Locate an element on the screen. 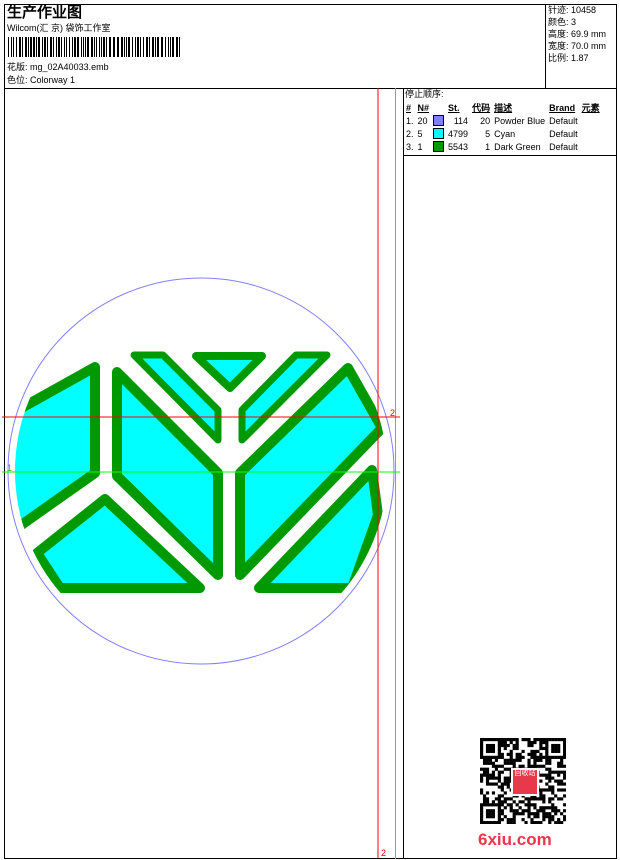  stat-value: 10458 is located at coordinates (584, 10).